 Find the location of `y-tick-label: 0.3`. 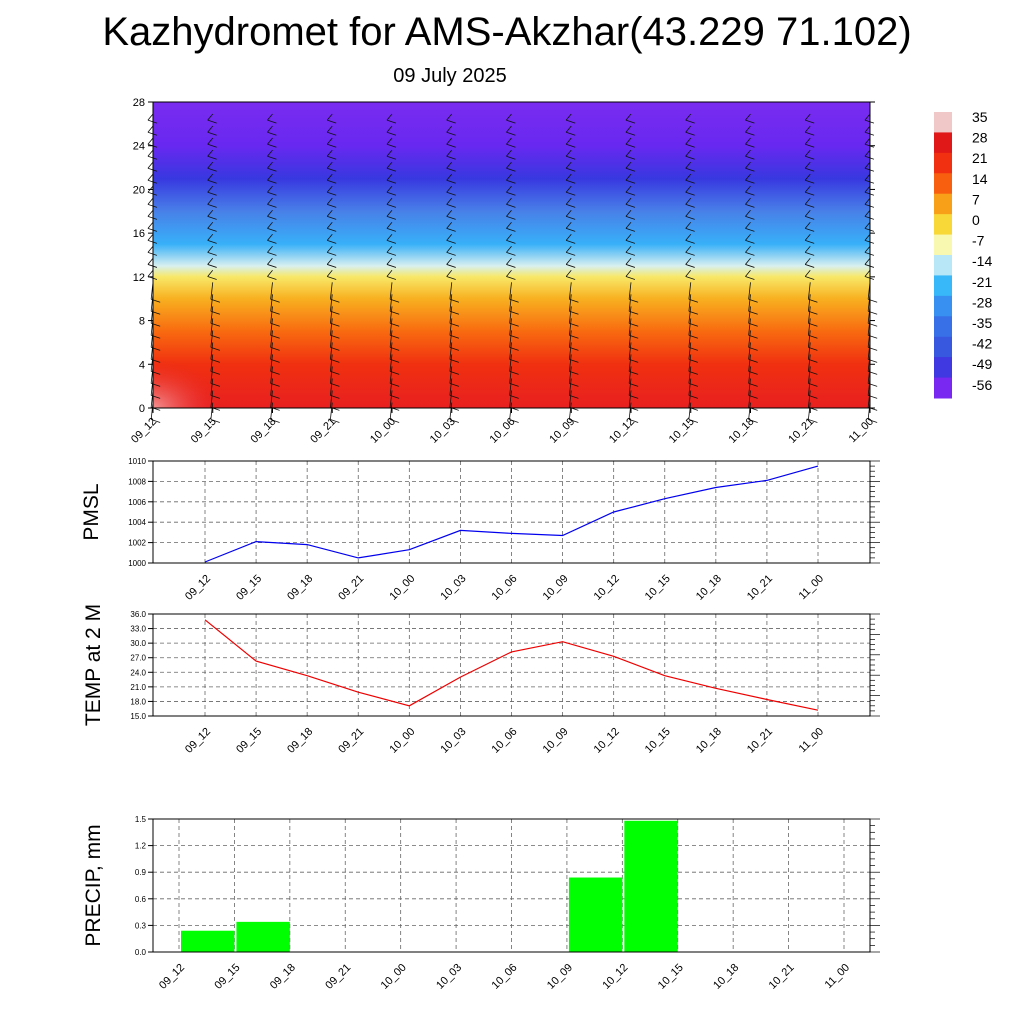

y-tick-label: 0.3 is located at coordinates (141, 925).